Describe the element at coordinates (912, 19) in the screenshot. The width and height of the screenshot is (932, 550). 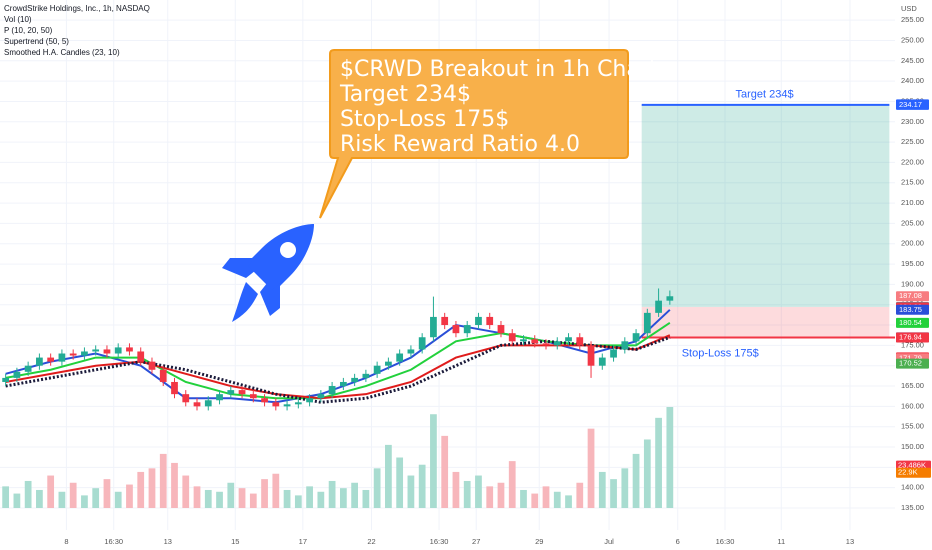
I see `y-tick-label: 255.00` at that location.